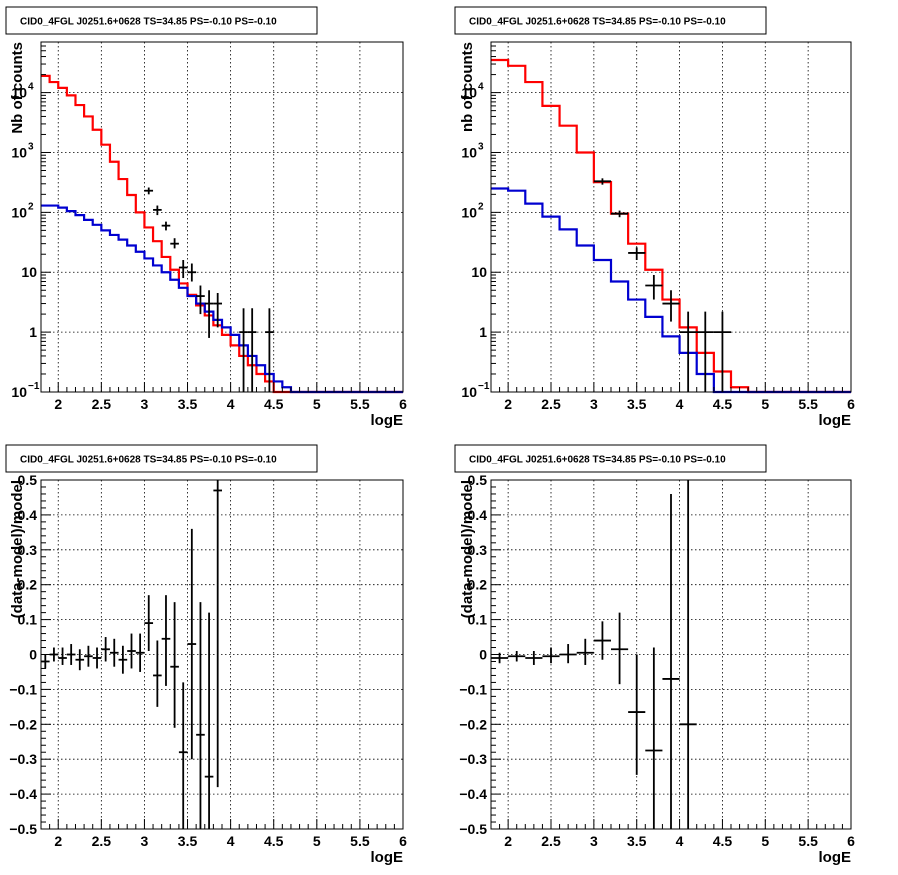  Describe the element at coordinates (33, 332) in the screenshot. I see `y-tick-label-1: 1` at that location.